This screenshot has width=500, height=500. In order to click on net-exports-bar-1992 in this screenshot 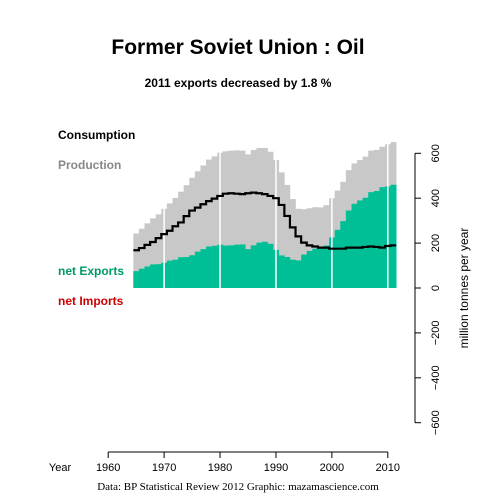, I will do `click(287, 272)`.